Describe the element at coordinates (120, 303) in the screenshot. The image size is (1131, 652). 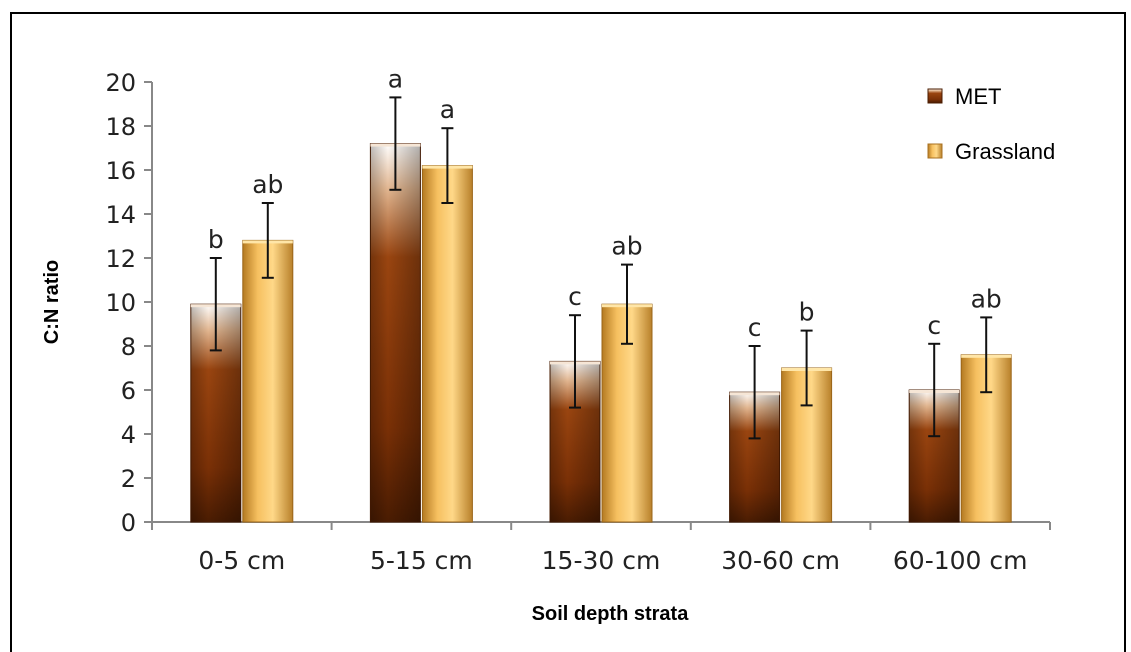
I see `y-tick-label: 10` at that location.